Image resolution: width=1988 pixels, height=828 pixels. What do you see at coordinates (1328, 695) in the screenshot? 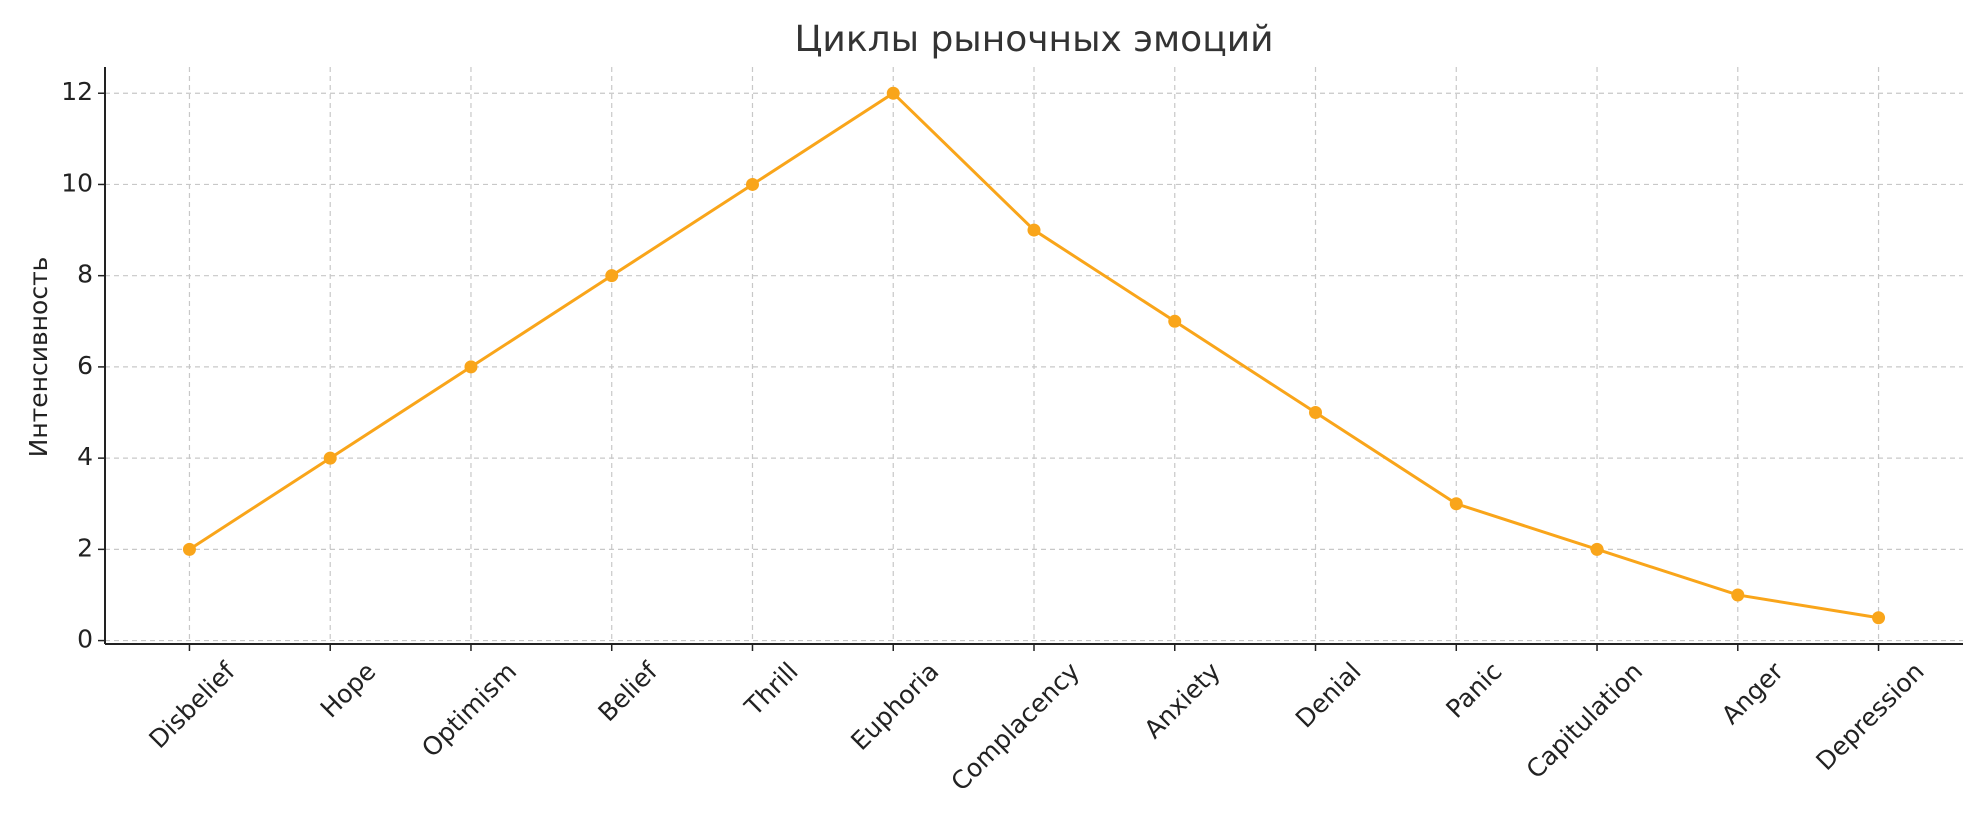
I see `x-tick-label: Denial` at bounding box center [1328, 695].